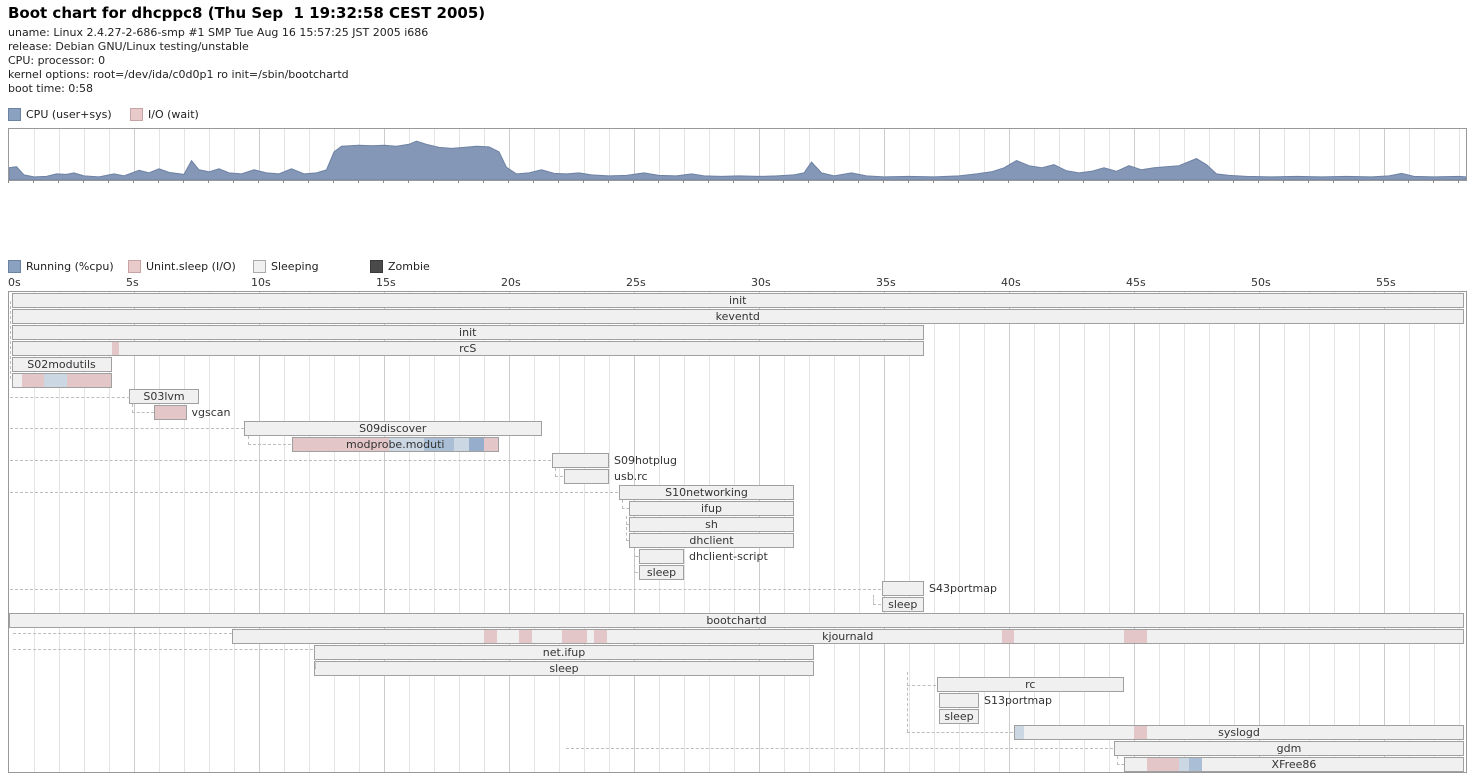  I want to click on cpu-legend-label: CPU (user+sys), so click(69, 114).